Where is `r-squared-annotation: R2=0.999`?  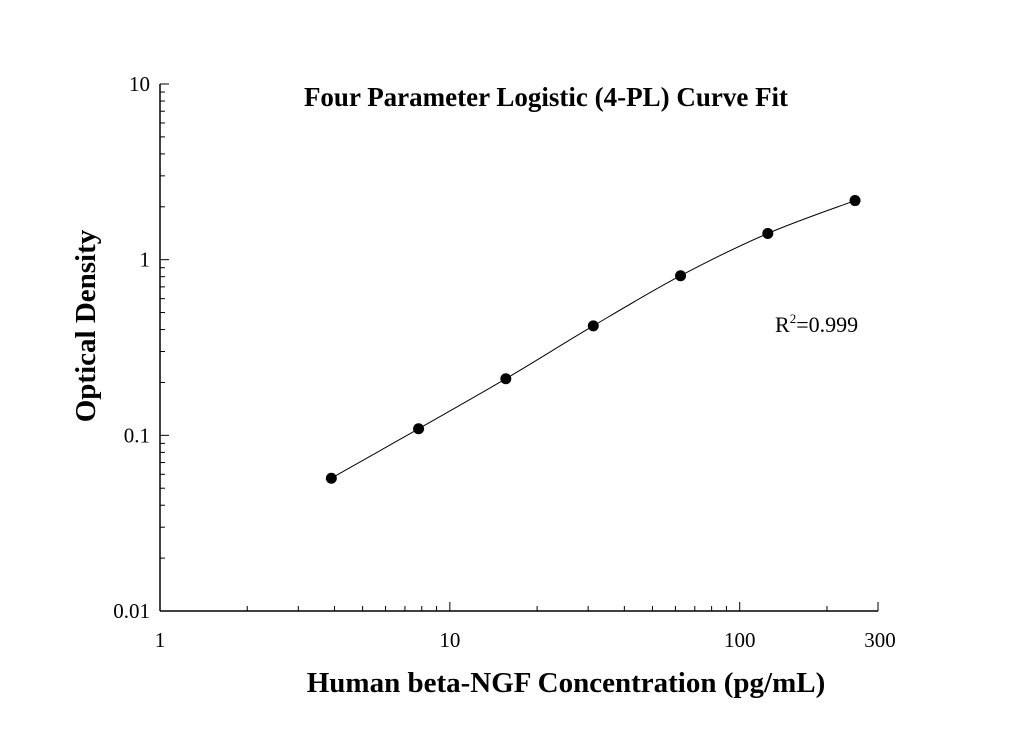
r-squared-annotation: R2=0.999 is located at coordinates (816, 324).